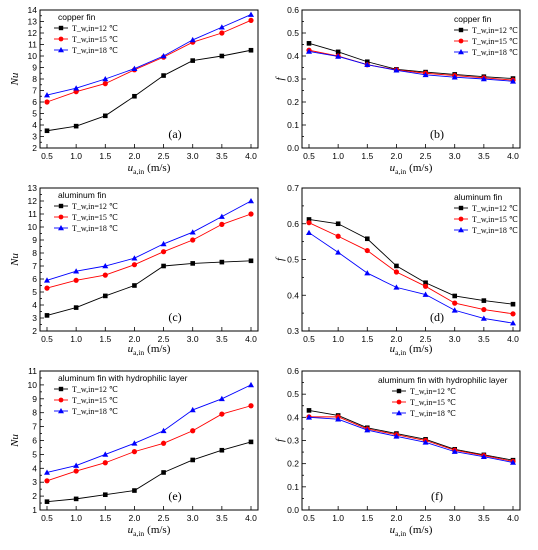  Describe the element at coordinates (33, 188) in the screenshot. I see `y-tick-label: 13` at that location.